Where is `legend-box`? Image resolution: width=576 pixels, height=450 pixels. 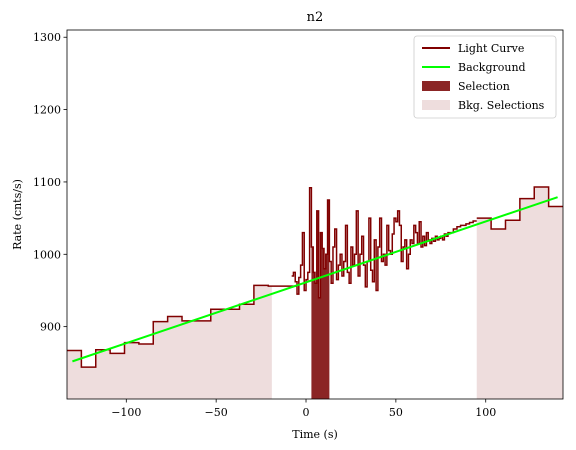 legend-box is located at coordinates (485, 77).